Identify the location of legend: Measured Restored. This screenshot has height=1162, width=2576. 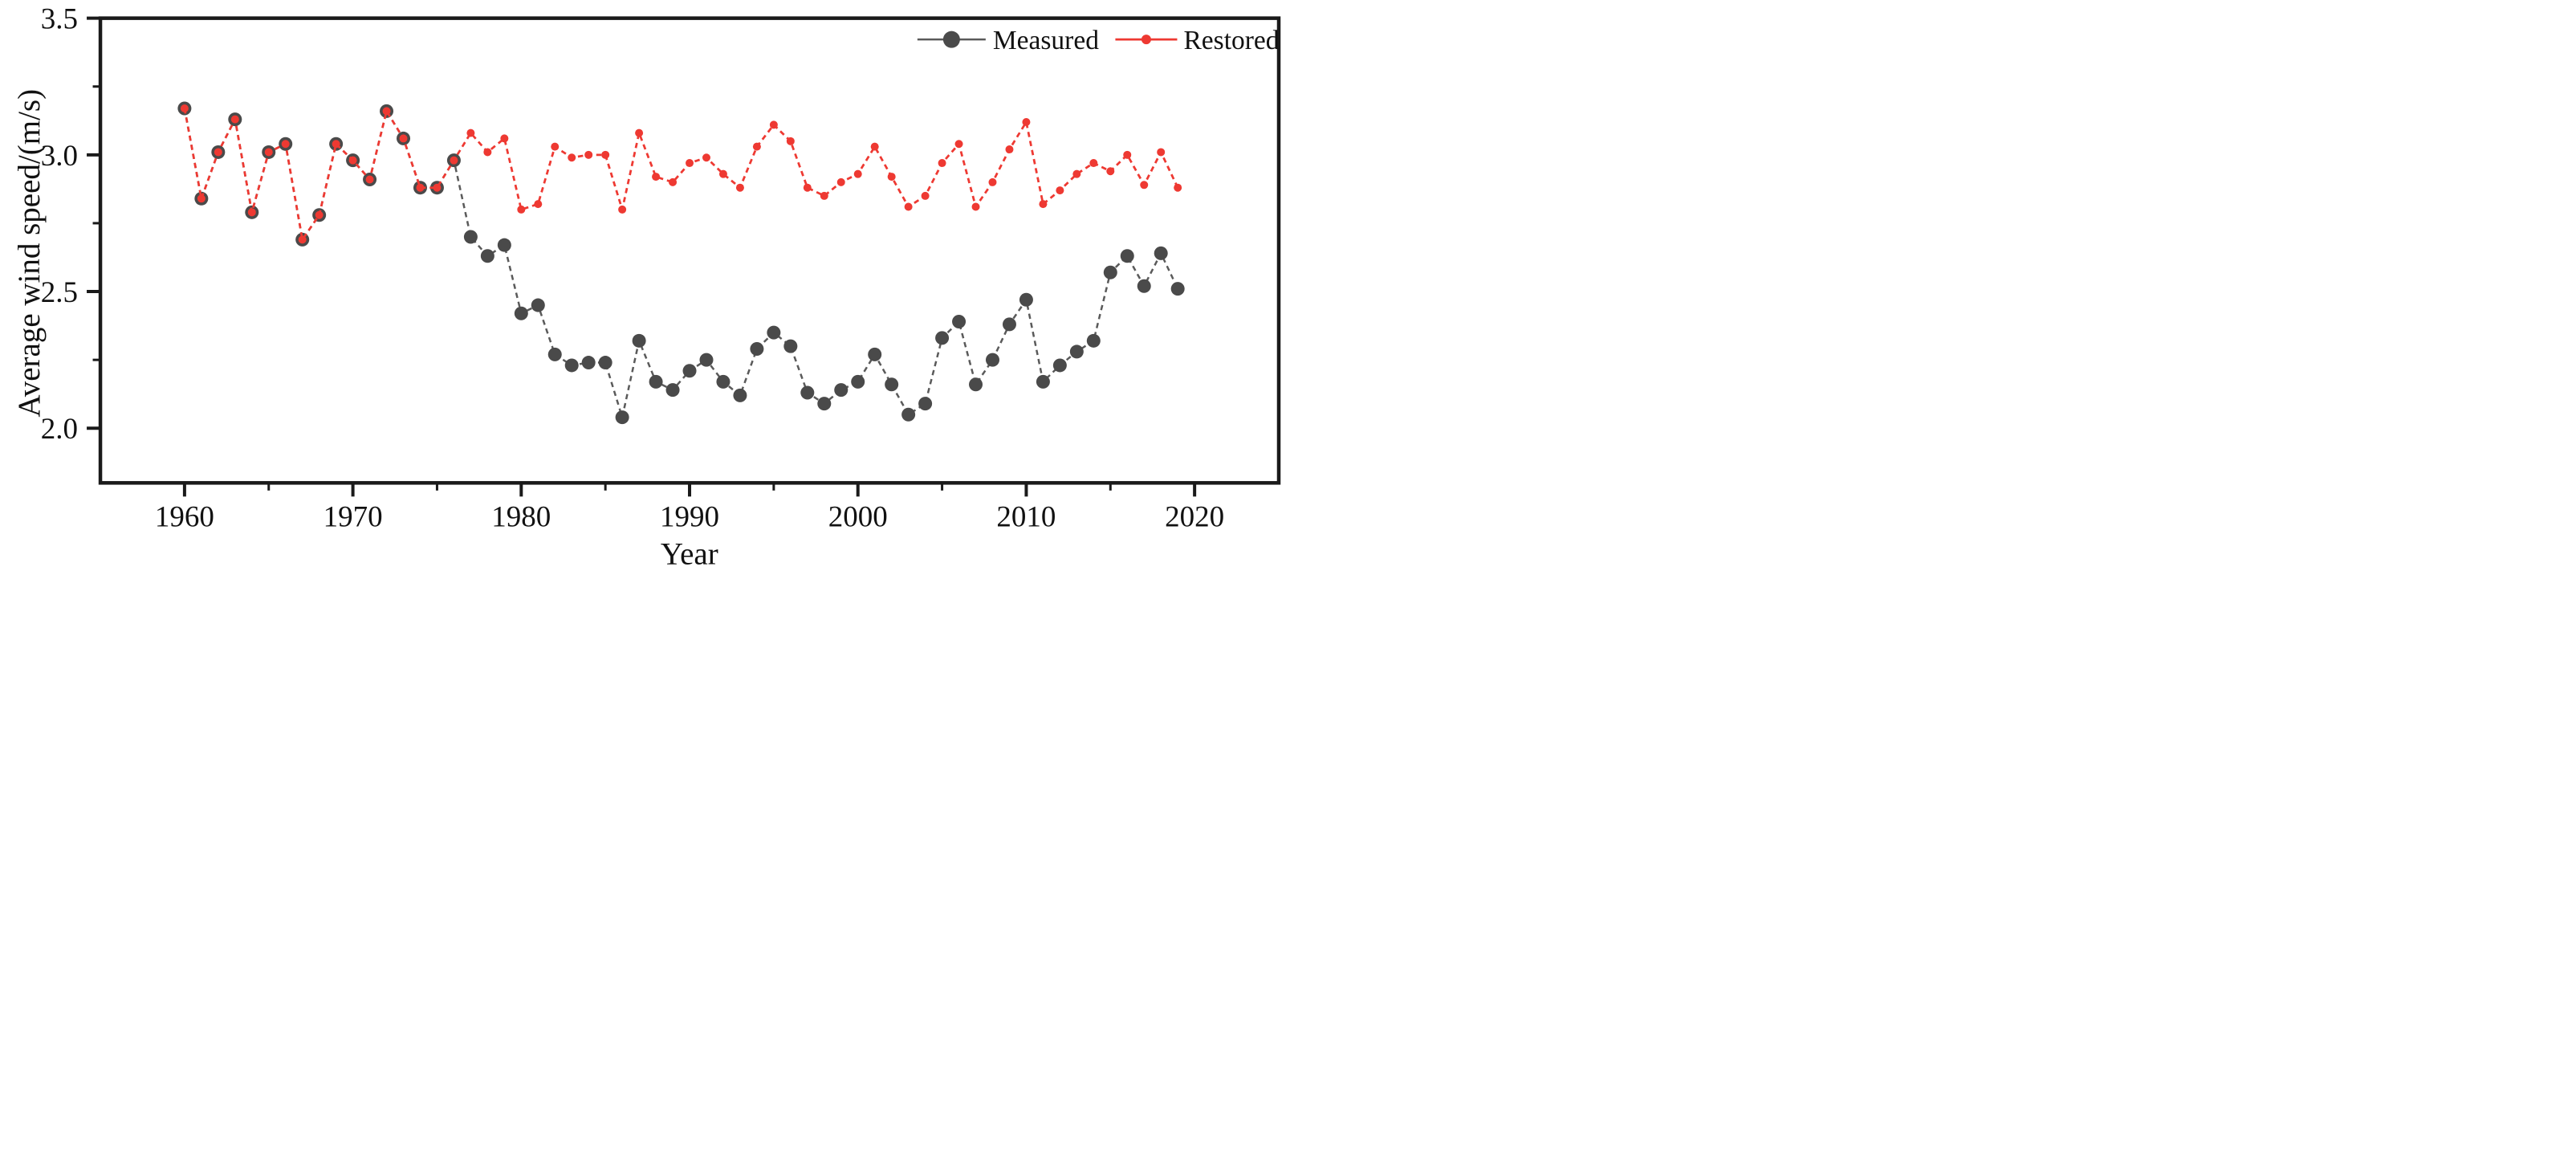
(1098, 41).